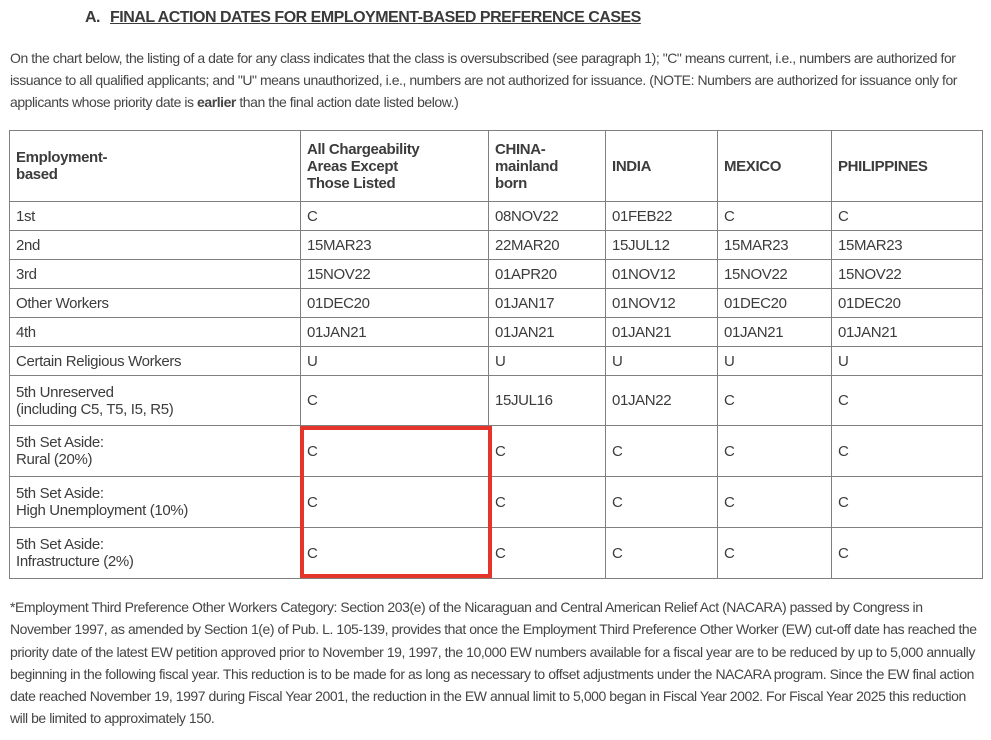 The width and height of the screenshot is (991, 740). I want to click on row-label-cell: Certain Religious Workers, so click(155, 361).